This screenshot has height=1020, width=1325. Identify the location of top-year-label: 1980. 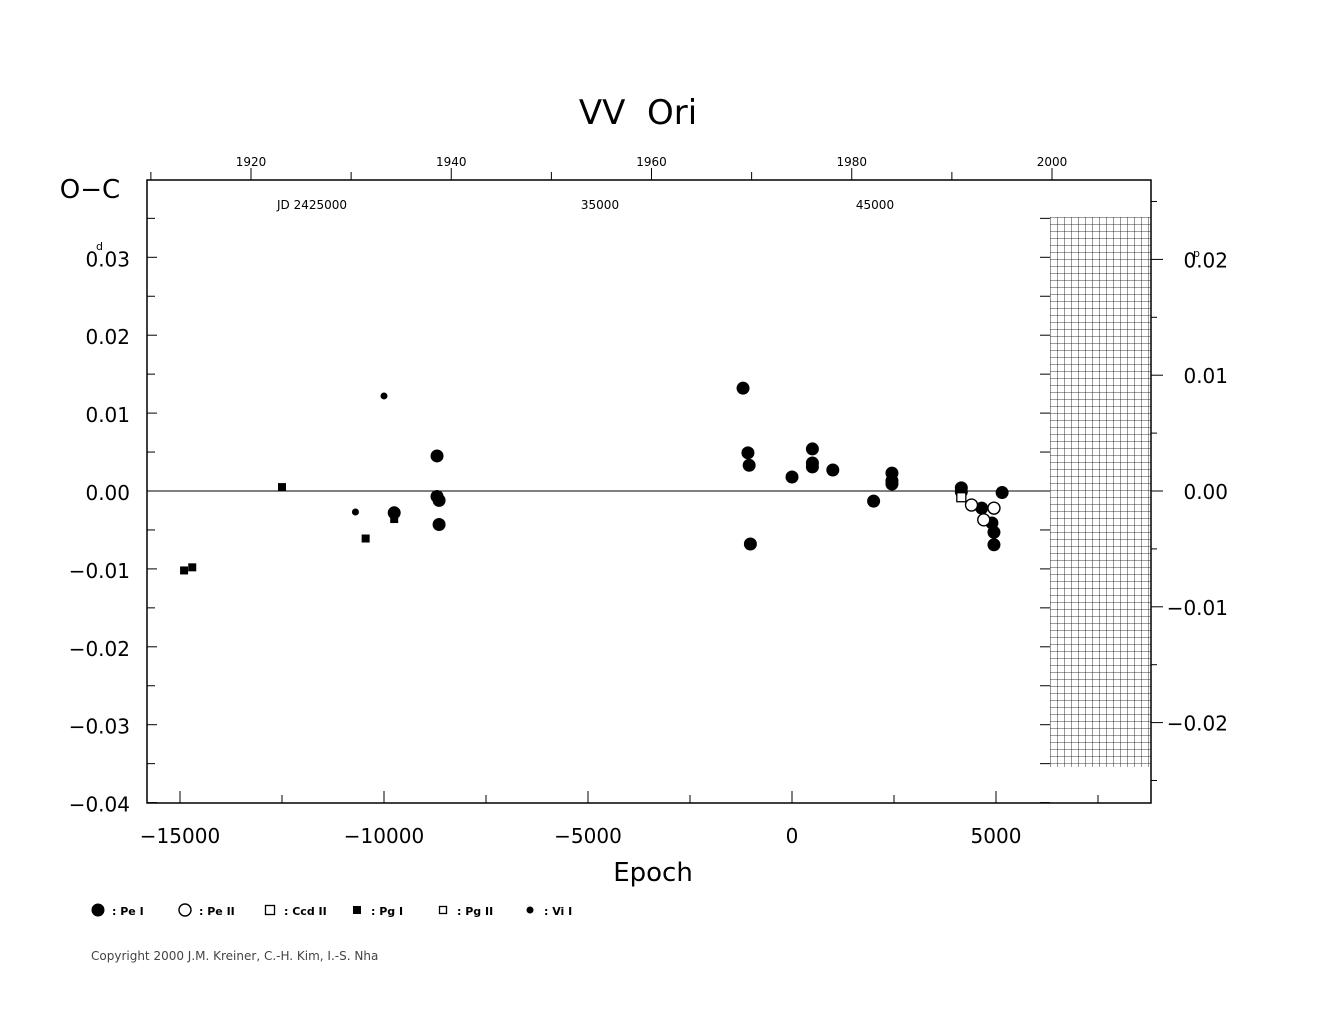
(851, 162).